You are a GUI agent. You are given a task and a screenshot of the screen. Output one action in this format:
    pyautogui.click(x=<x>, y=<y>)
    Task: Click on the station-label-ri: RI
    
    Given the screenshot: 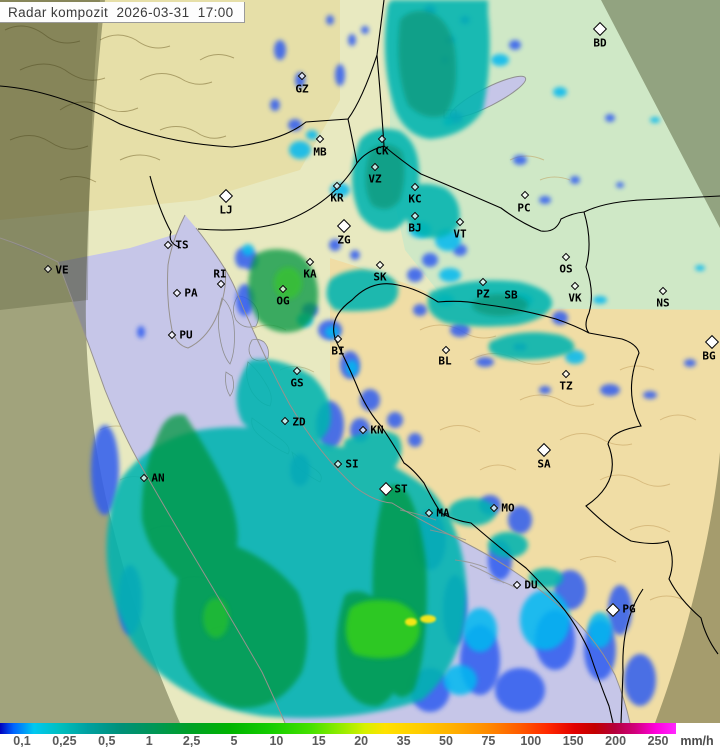 What is the action you would take?
    pyautogui.click(x=220, y=274)
    